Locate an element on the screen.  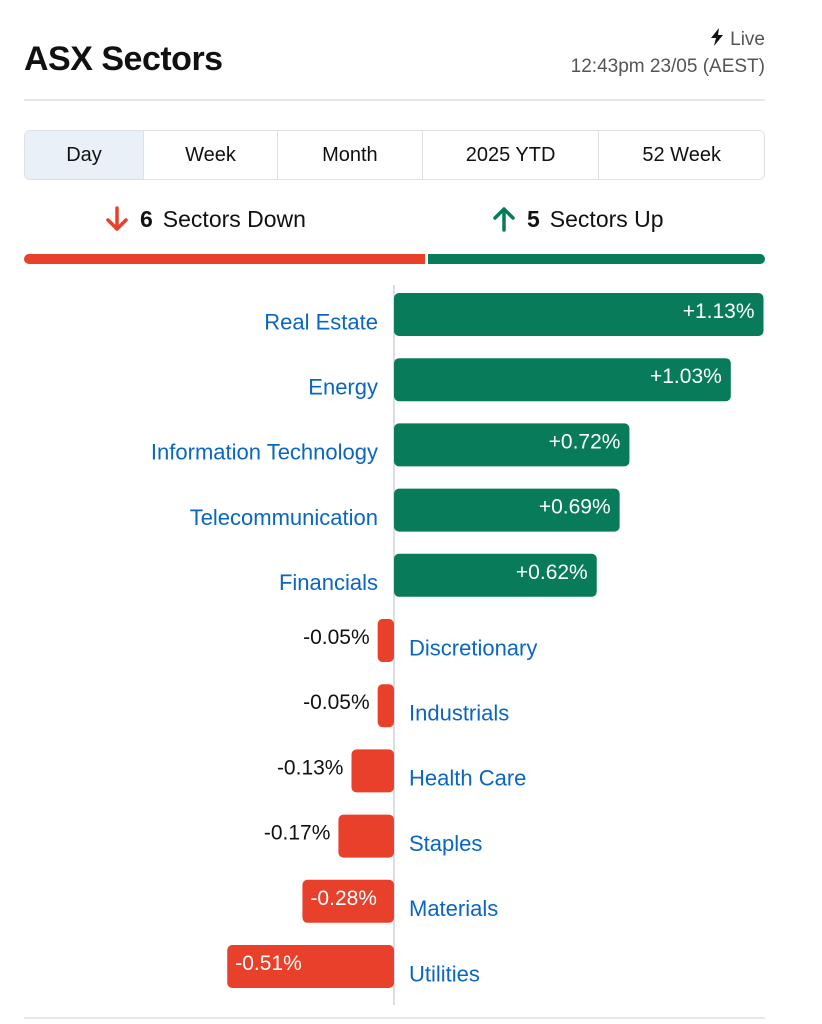
tab-week: Week is located at coordinates (210, 155).